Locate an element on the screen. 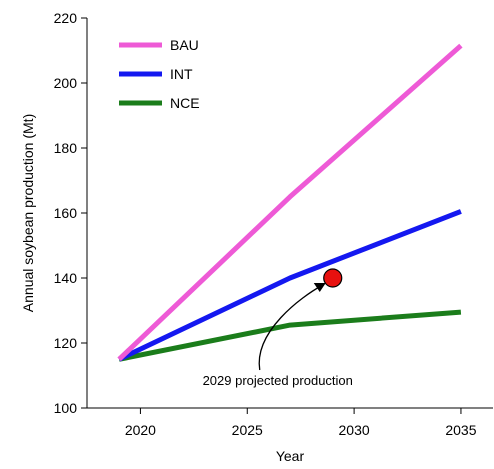 This screenshot has height=469, width=494. y-tick-label: 160 is located at coordinates (66, 213).